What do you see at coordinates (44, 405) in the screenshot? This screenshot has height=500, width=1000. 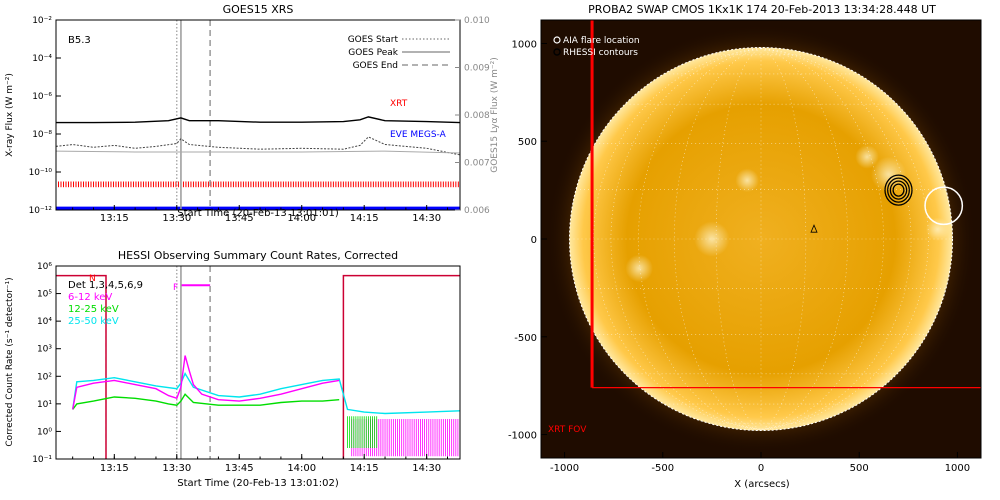 I see `hessi-ytick-label: 10¹` at bounding box center [44, 405].